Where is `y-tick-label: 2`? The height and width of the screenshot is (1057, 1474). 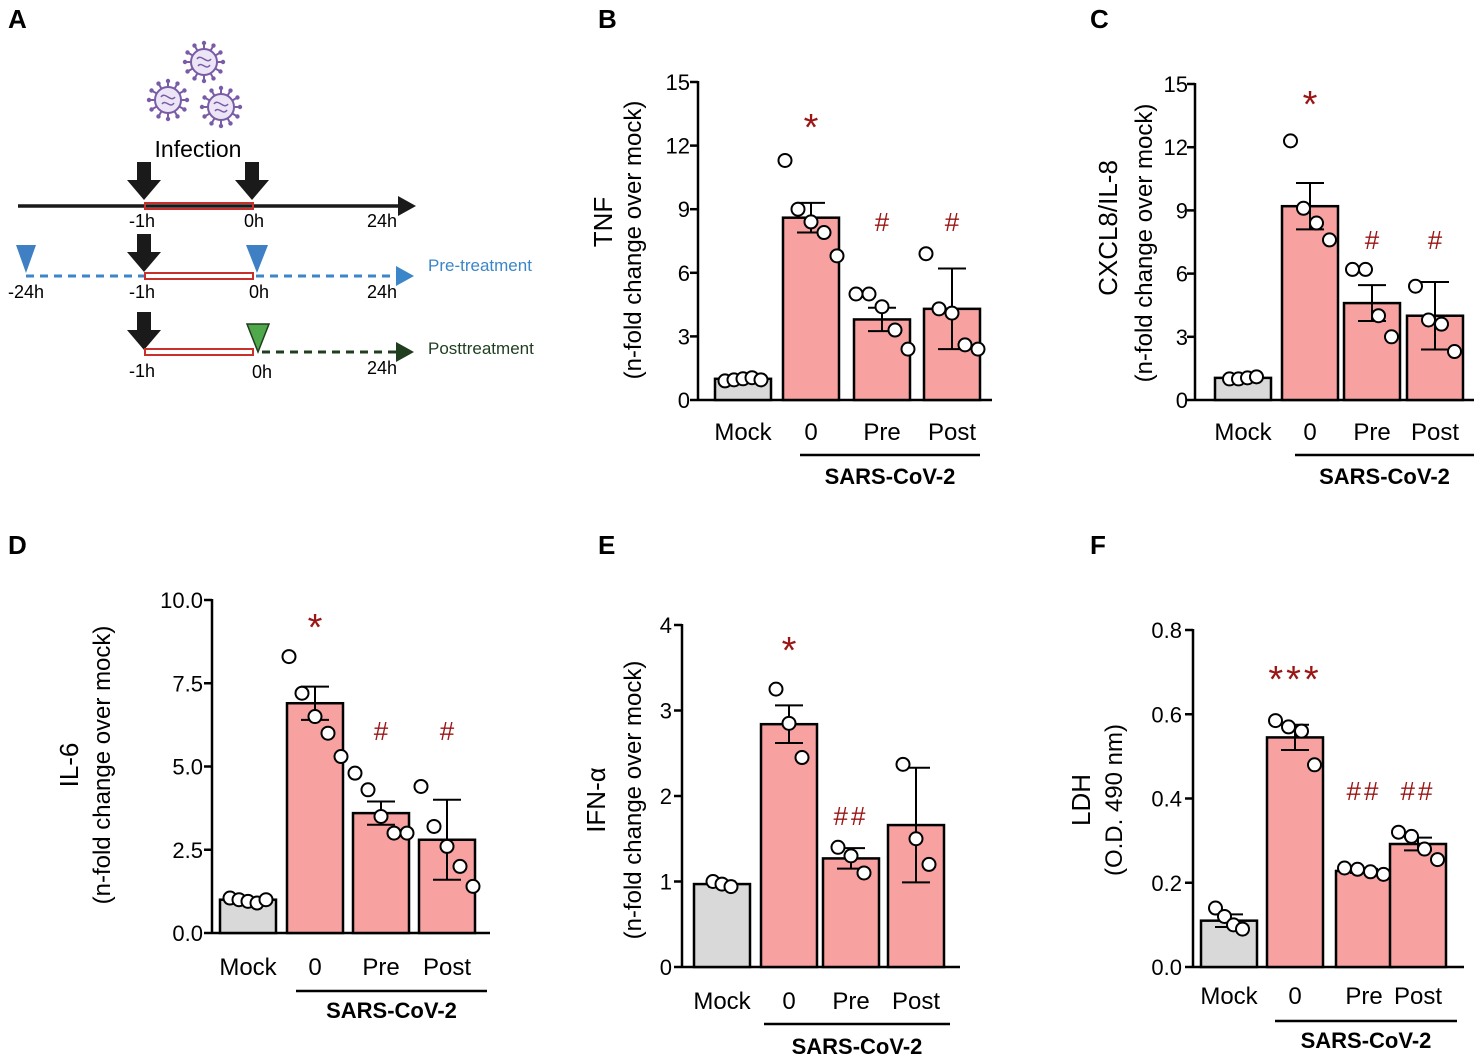 y-tick-label: 2 is located at coordinates (666, 796).